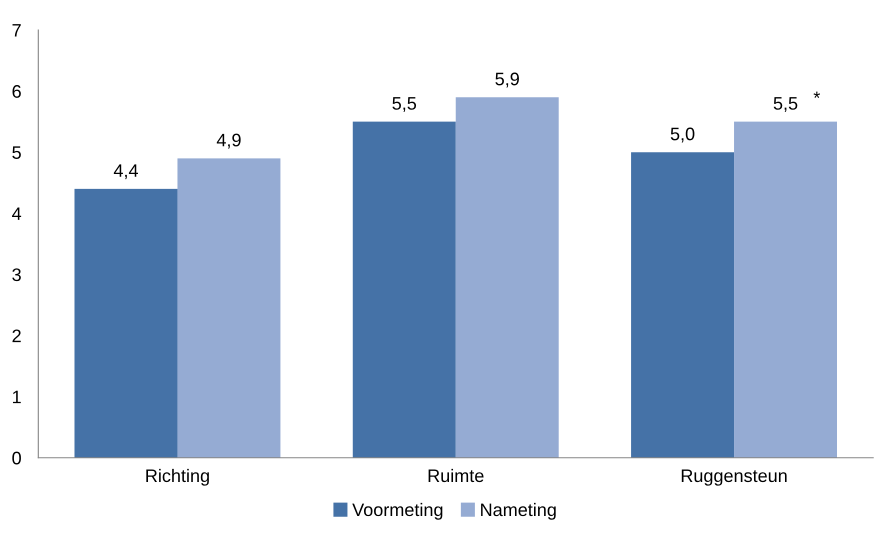  Describe the element at coordinates (456, 475) in the screenshot. I see `x-tick-label: Ruimte` at that location.